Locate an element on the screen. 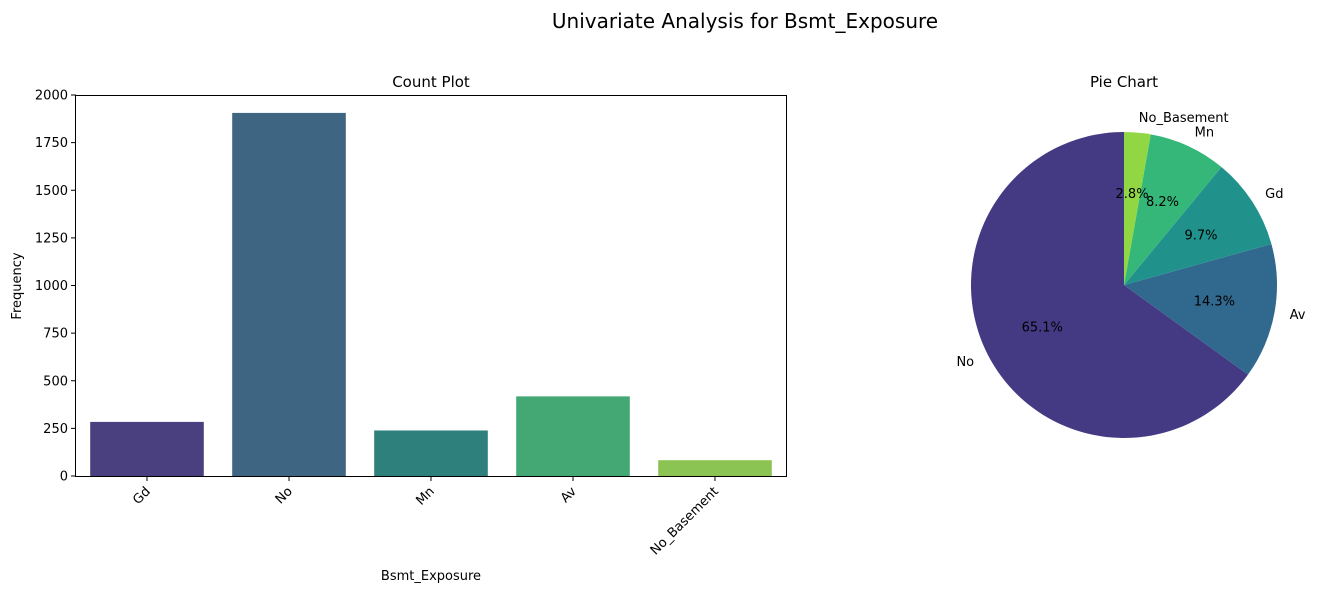  pie-slice-mn is located at coordinates (1173, 209).